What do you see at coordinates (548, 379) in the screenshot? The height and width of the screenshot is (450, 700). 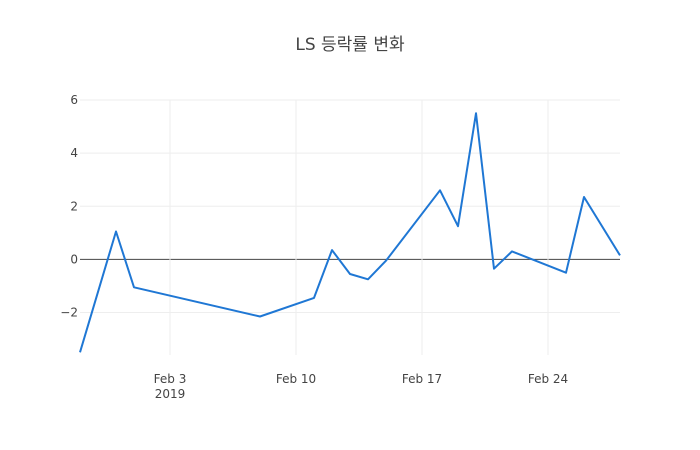 I see `x-tick-label: Feb 24` at bounding box center [548, 379].